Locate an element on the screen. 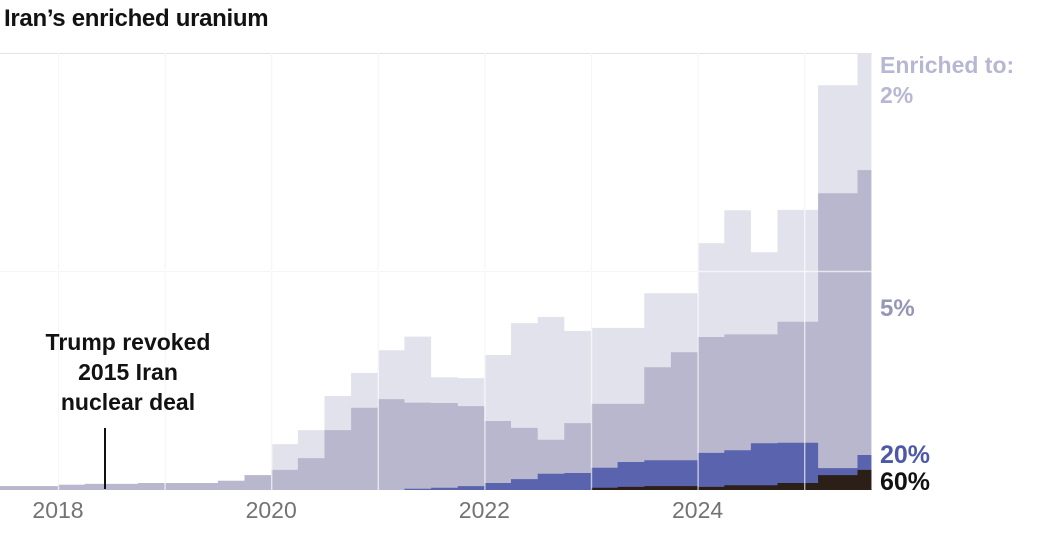 This screenshot has width=1050, height=549. x-axis: 2018 2020 2022 2024 is located at coordinates (436, 512).